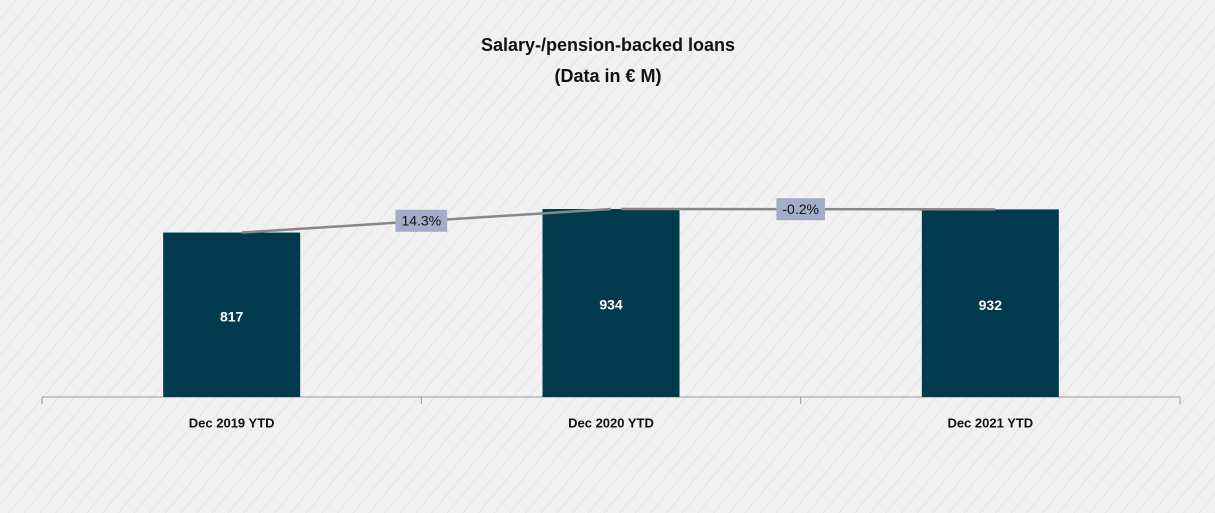 This screenshot has width=1215, height=513. What do you see at coordinates (607, 76) in the screenshot?
I see `chart-subtitle: (Data in € M)` at bounding box center [607, 76].